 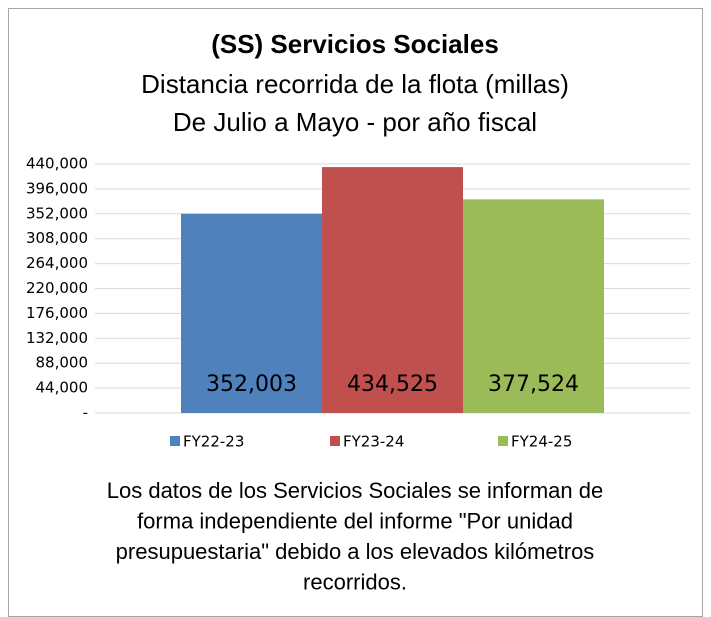 What do you see at coordinates (62, 388) in the screenshot?
I see `y-tick-label: 44,000` at bounding box center [62, 388].